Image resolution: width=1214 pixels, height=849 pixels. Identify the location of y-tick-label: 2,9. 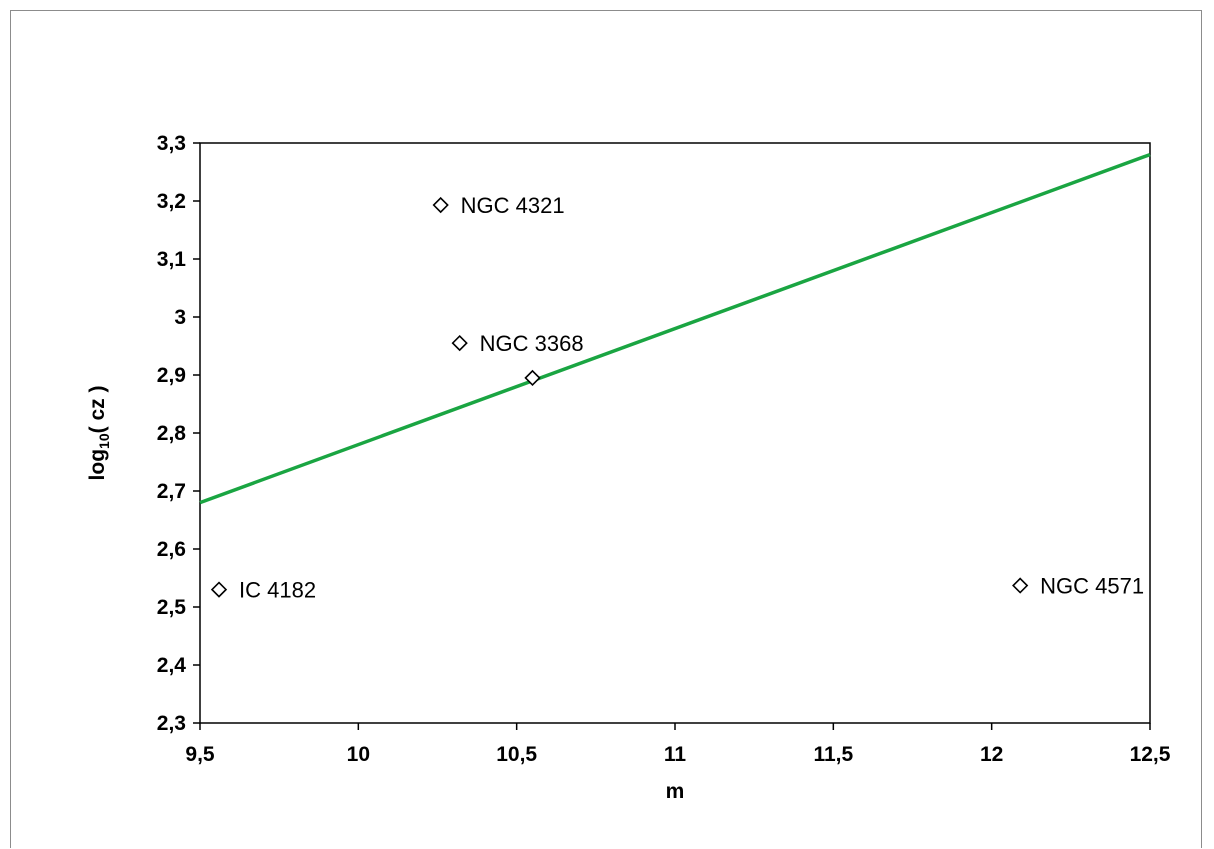
(171, 375).